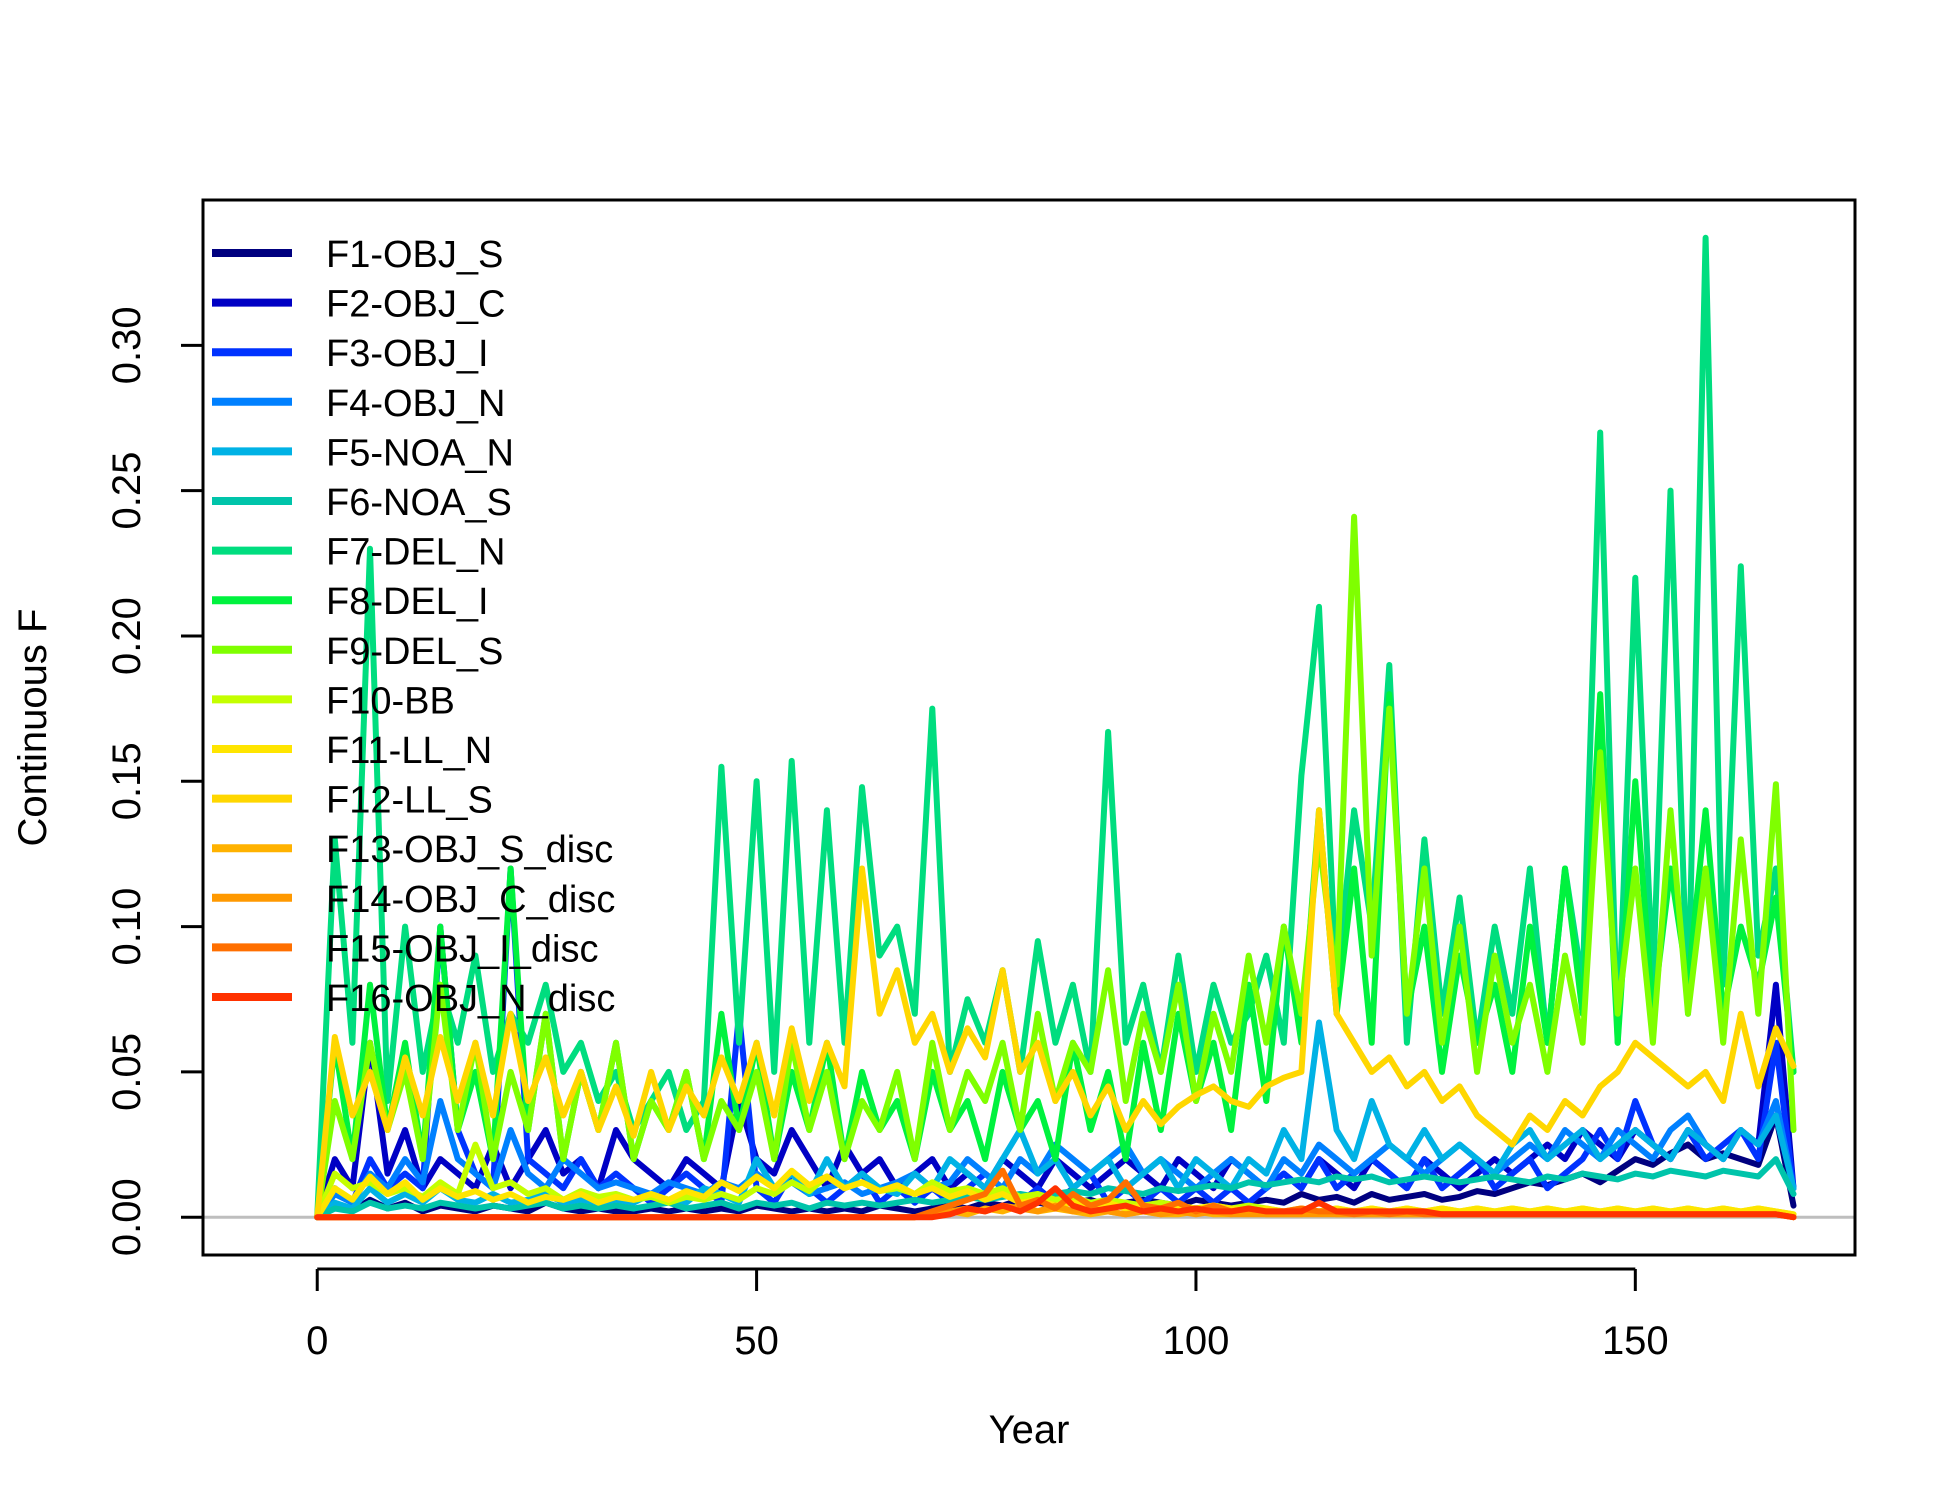 Image resolution: width=1950 pixels, height=1500 pixels. Describe the element at coordinates (127, 781) in the screenshot. I see `y-tick-label: 0.15` at that location.